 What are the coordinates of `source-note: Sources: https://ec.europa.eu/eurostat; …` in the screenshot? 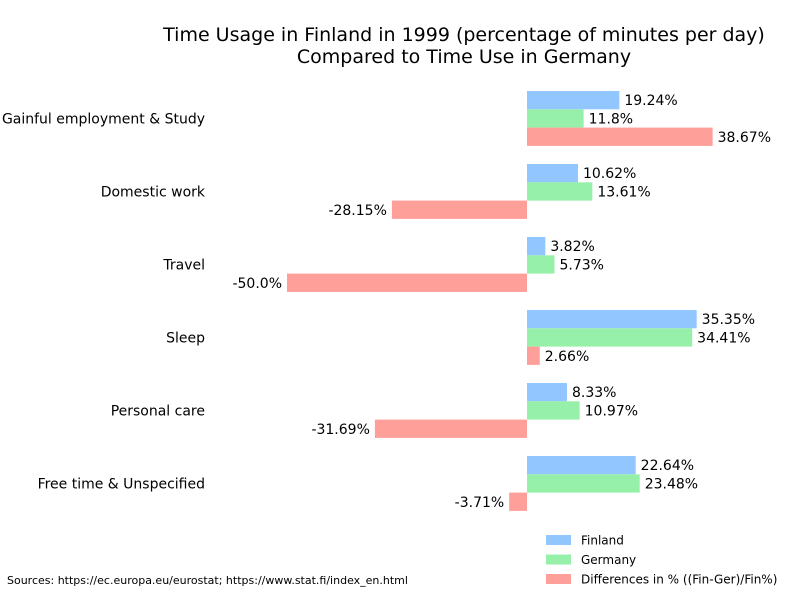 It's located at (207, 580).